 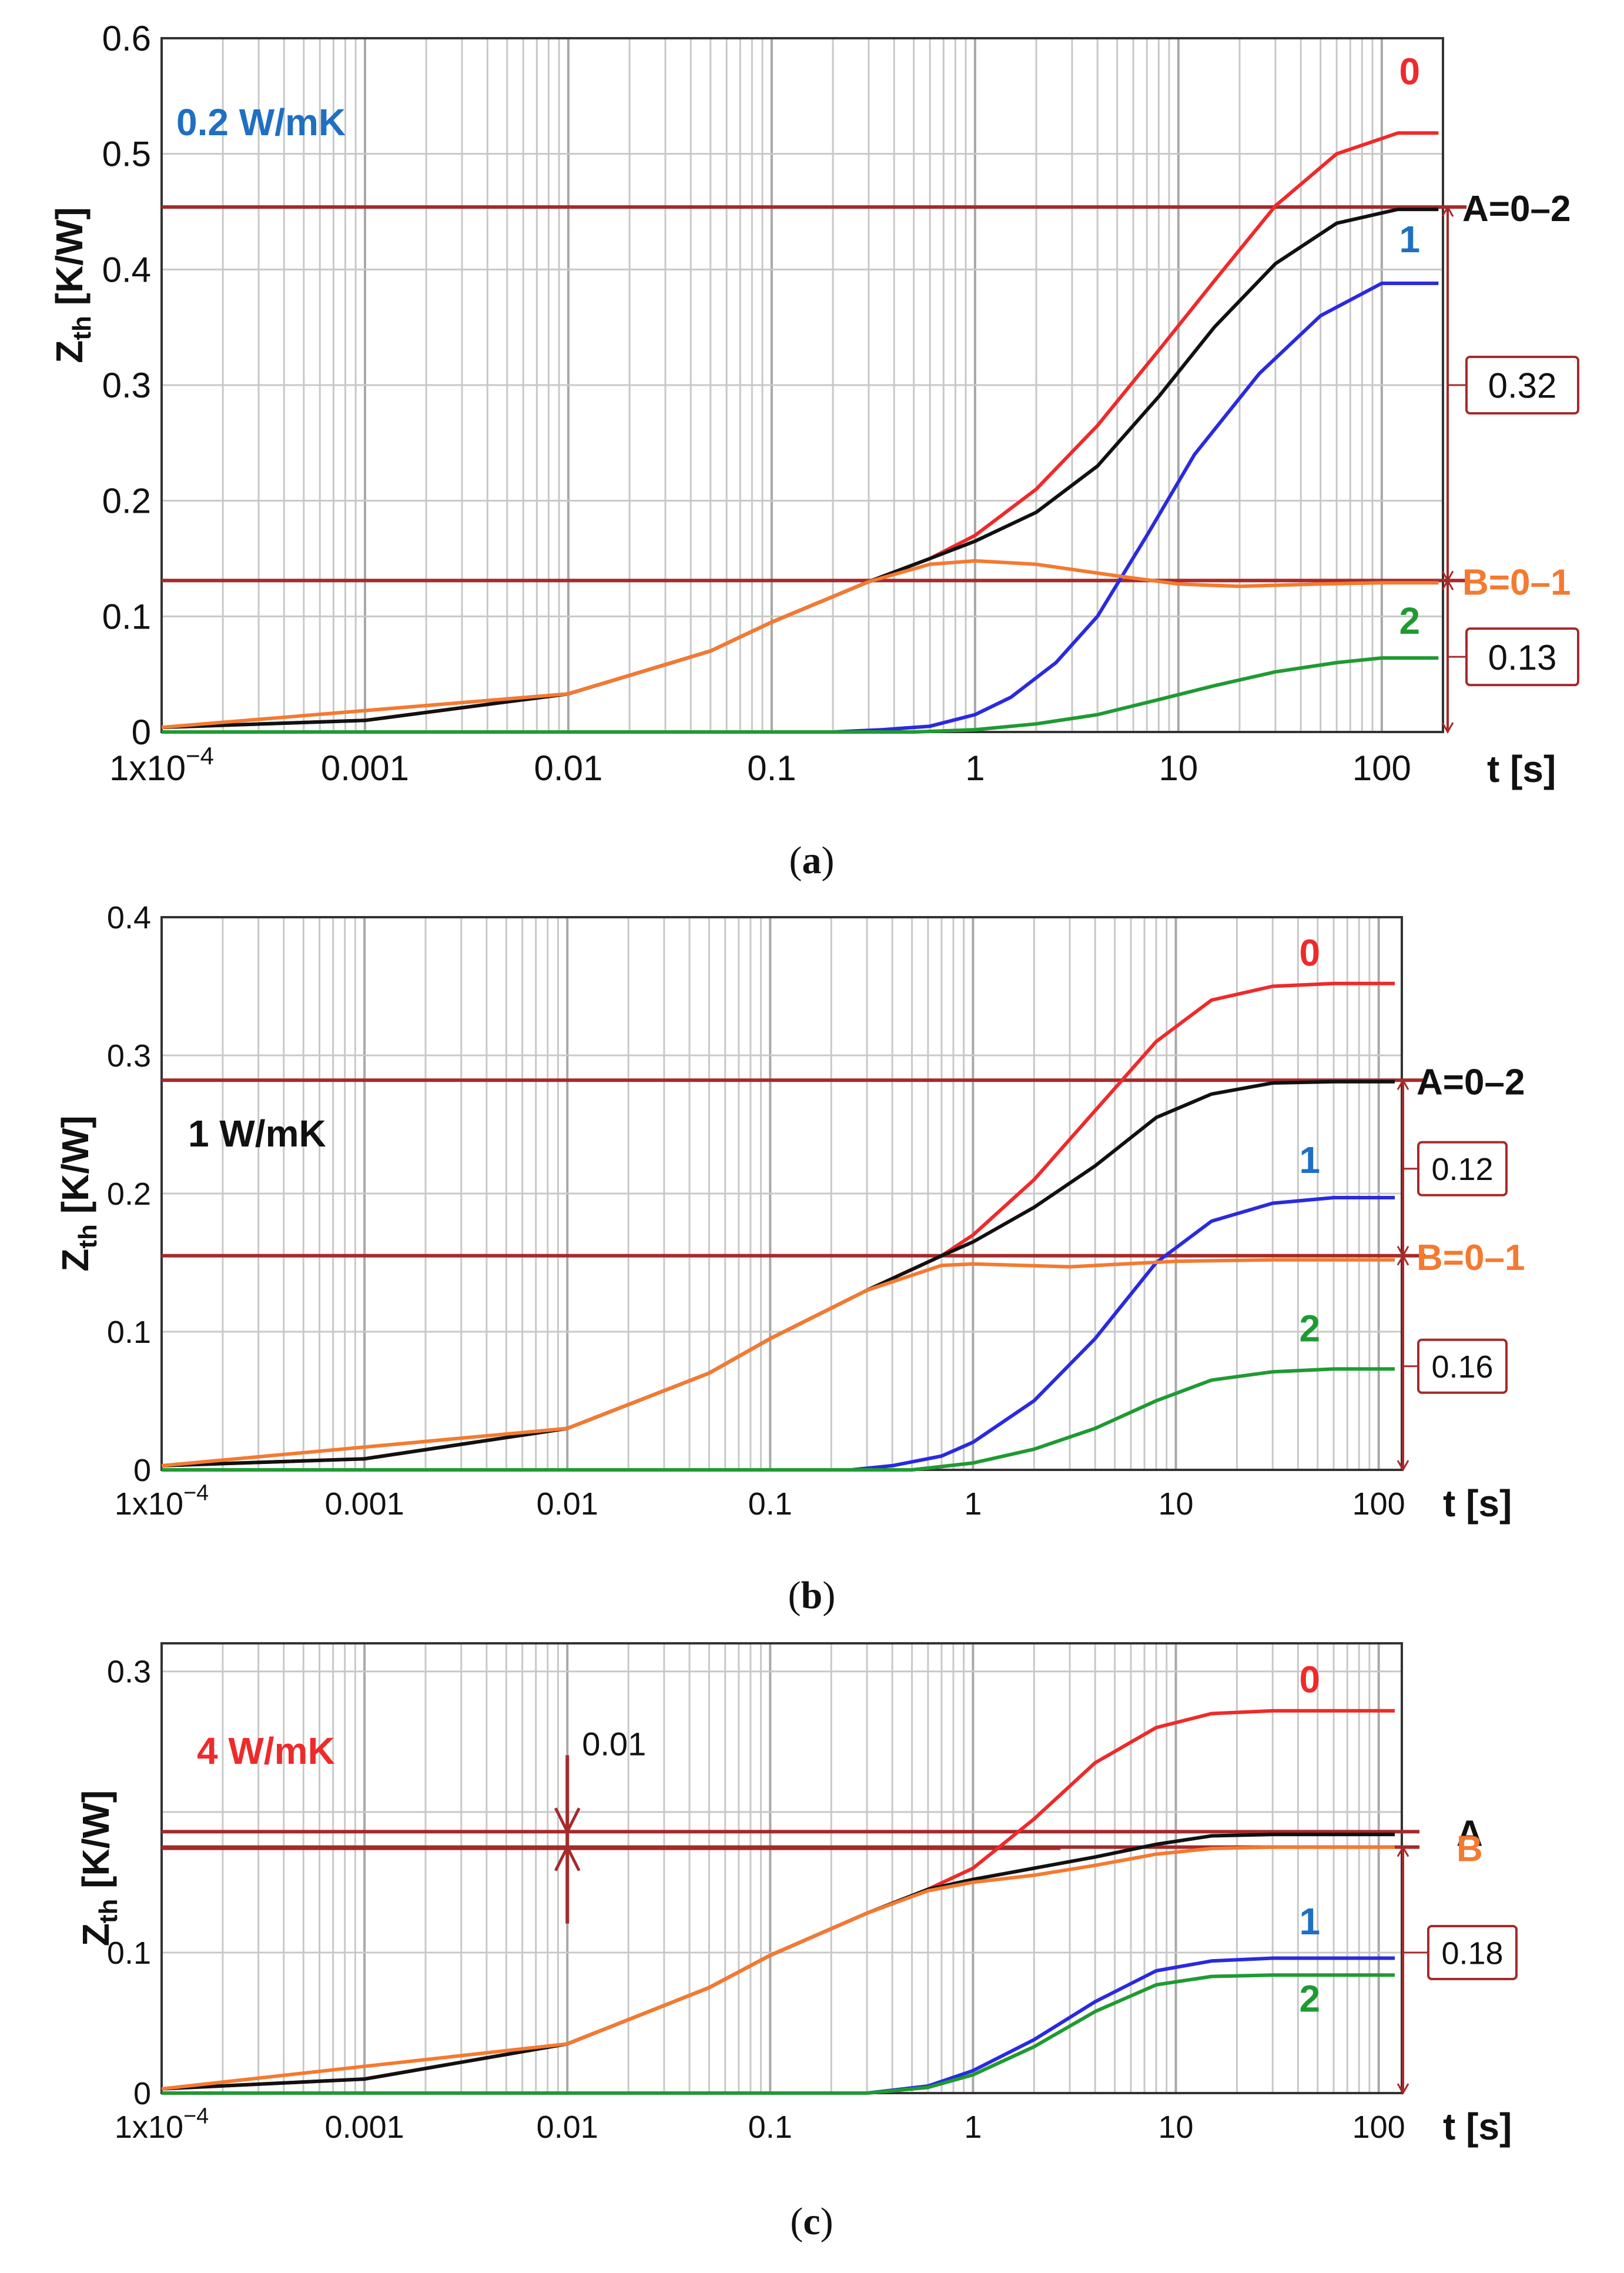 I want to click on panel-caption: (c), so click(x=811, y=2221).